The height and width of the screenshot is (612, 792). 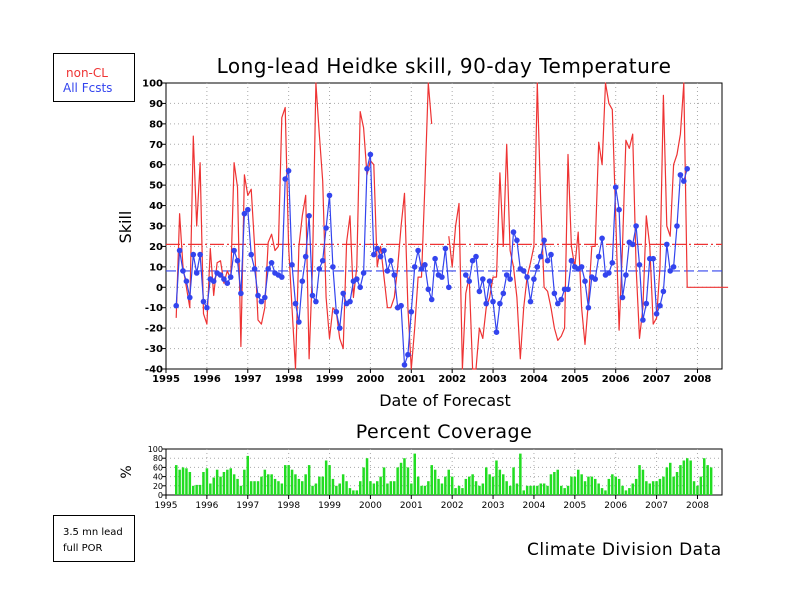 I want to click on main-y-tick-label: -10, so click(x=154, y=308).